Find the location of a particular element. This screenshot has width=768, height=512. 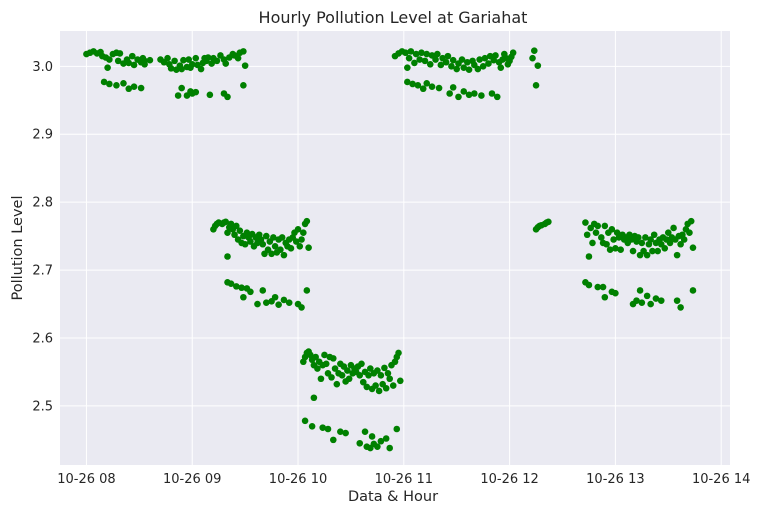

chart-title: Hourly Pollution Level at Gariahat is located at coordinates (393, 17).